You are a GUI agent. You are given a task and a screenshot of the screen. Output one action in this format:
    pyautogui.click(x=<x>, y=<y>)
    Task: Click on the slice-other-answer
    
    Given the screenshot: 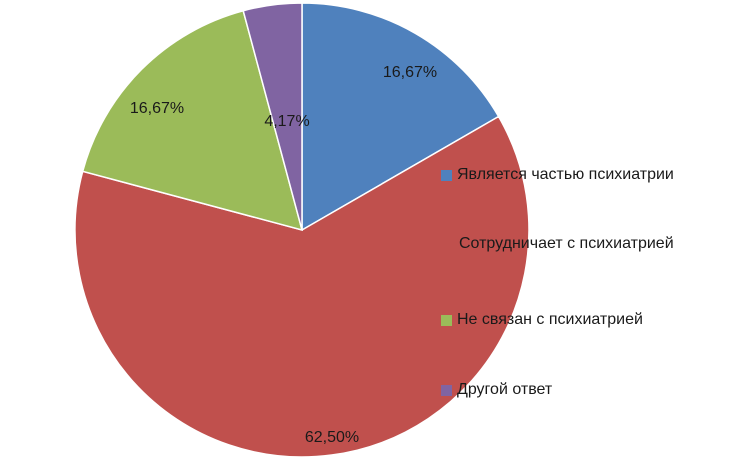 What is the action you would take?
    pyautogui.click(x=272, y=116)
    